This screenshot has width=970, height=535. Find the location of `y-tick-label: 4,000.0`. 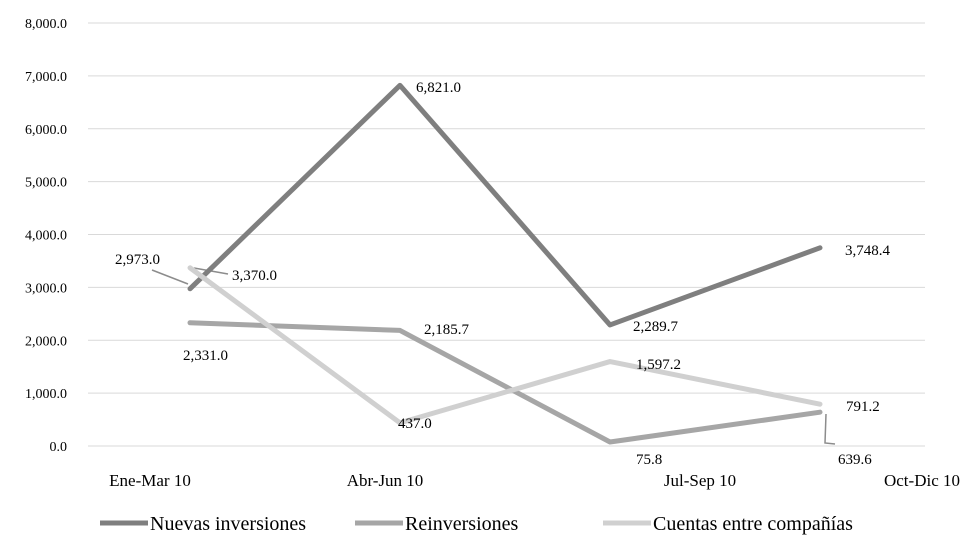

y-tick-label: 4,000.0 is located at coordinates (46, 236).